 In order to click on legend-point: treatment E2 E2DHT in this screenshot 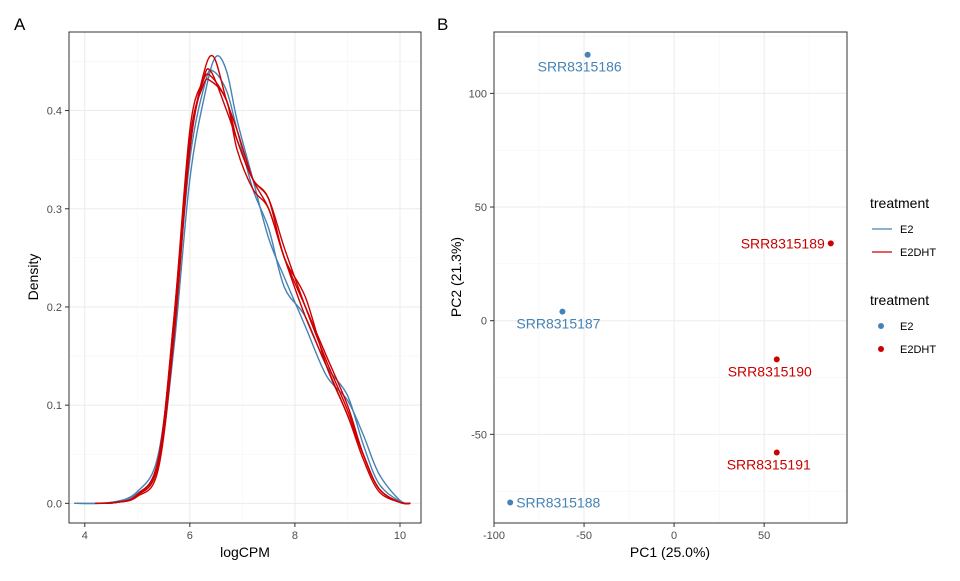, I will do `click(903, 324)`.